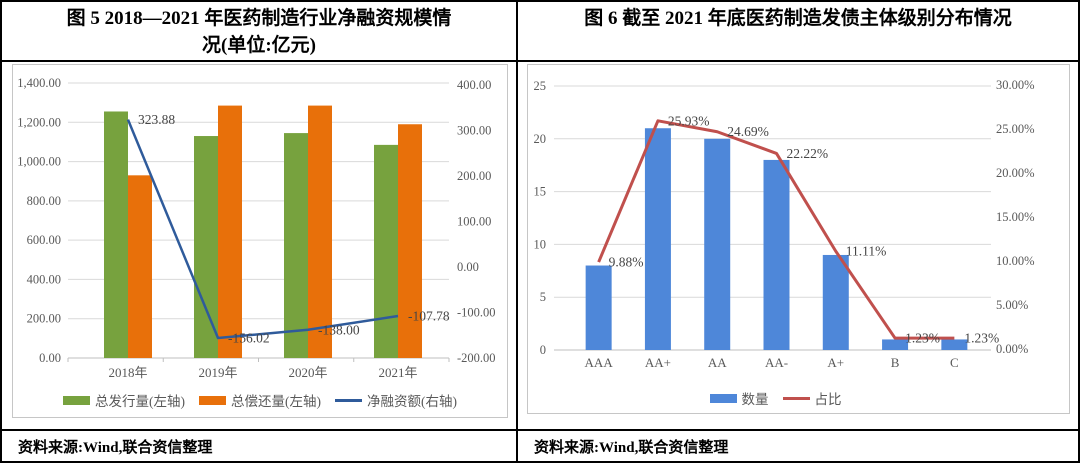  What do you see at coordinates (828, 399) in the screenshot?
I see `legend-label-share: 占比` at bounding box center [828, 399].